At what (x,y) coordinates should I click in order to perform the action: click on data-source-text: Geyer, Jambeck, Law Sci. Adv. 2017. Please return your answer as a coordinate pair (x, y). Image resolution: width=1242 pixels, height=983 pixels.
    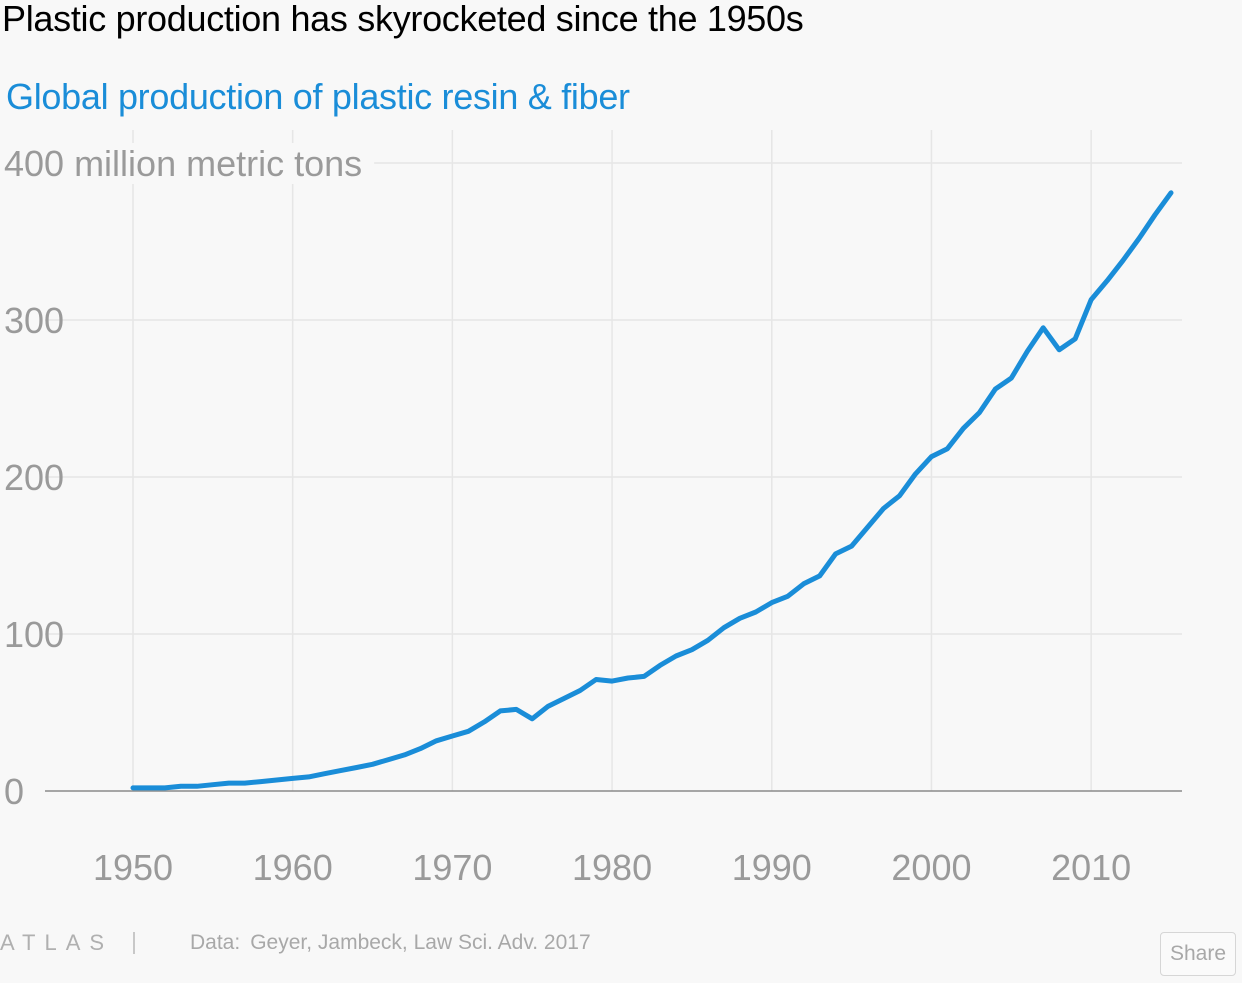
    Looking at the image, I should click on (420, 942).